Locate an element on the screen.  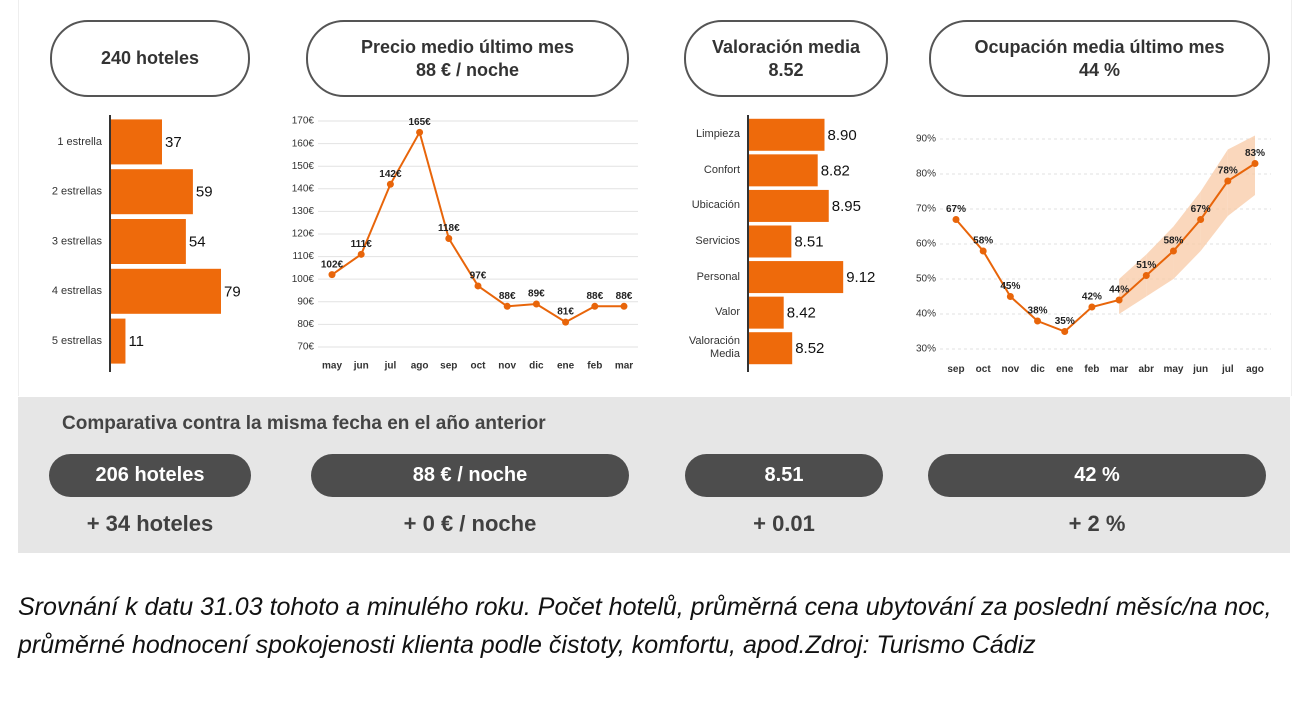
value-label: 142€ is located at coordinates (390, 174).